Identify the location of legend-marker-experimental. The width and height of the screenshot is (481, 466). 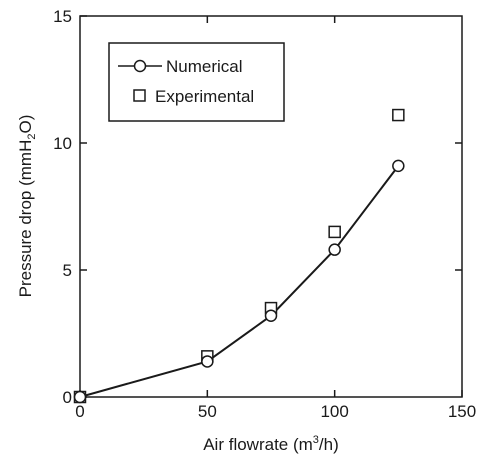
(139, 95).